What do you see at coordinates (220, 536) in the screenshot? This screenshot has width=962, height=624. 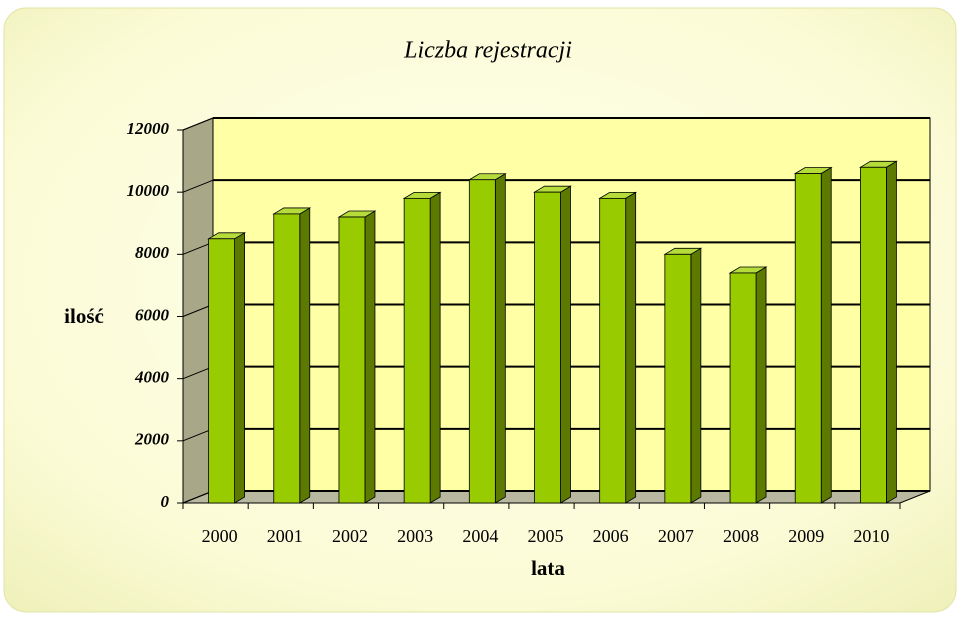 I see `x-tick-label: 2000` at bounding box center [220, 536].